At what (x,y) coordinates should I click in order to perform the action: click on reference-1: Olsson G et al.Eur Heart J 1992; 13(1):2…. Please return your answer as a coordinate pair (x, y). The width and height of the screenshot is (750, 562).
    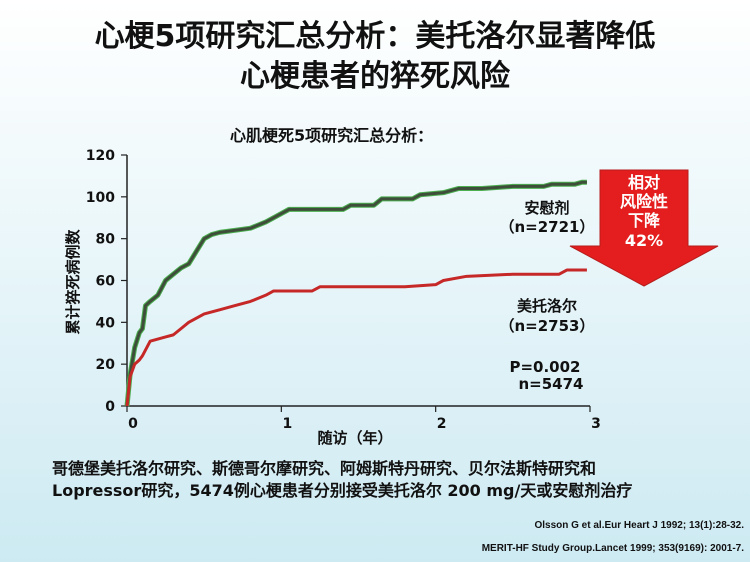
    Looking at the image, I should click on (639, 525).